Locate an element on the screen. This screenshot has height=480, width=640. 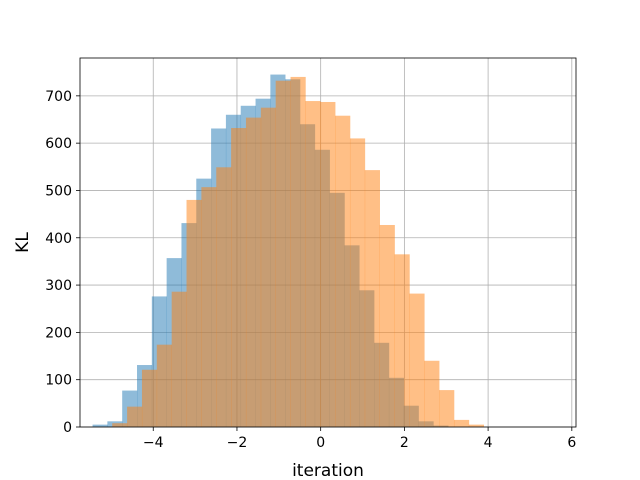
x-tick-label: −2 is located at coordinates (237, 443).